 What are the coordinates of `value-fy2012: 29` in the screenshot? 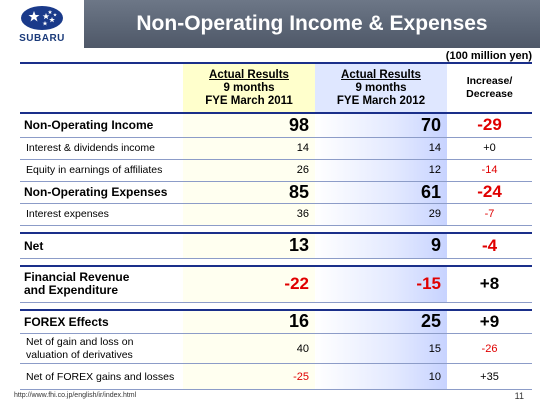 It's located at (381, 214).